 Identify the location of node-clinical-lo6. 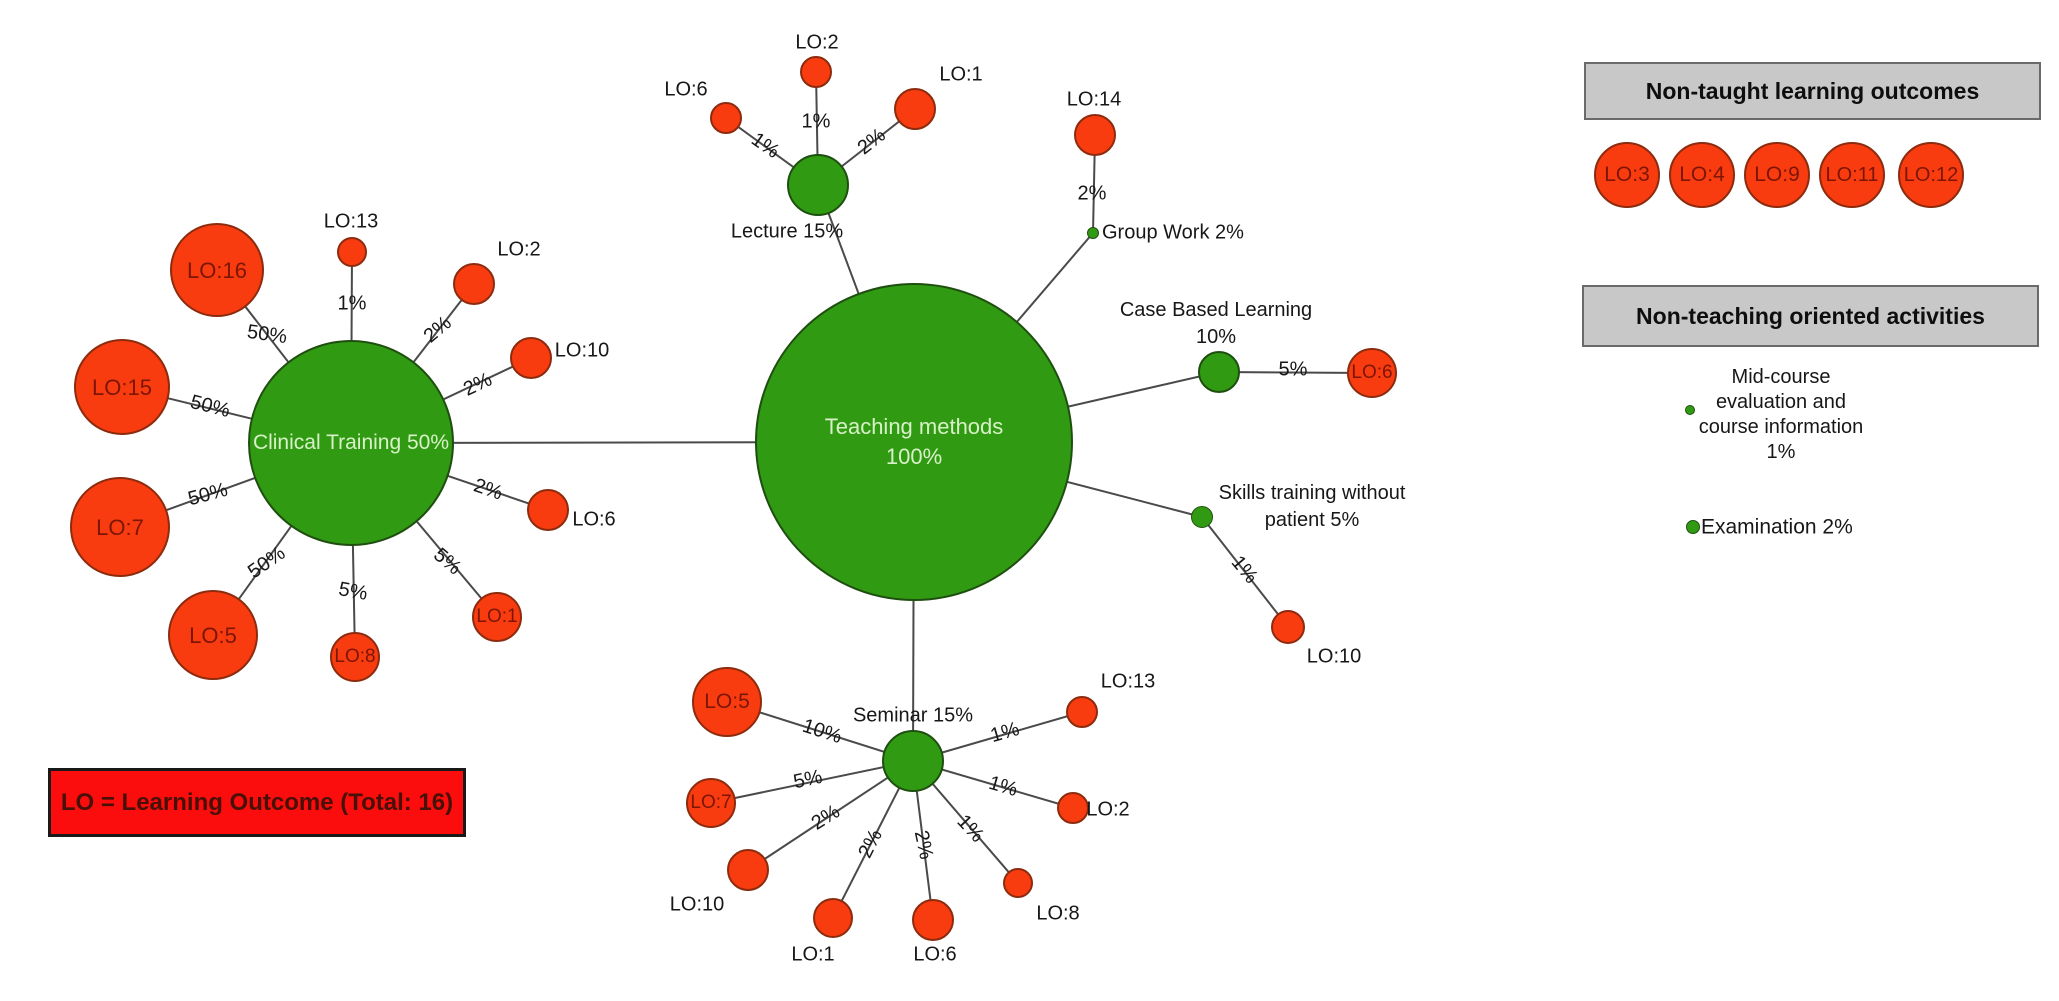
(548, 510).